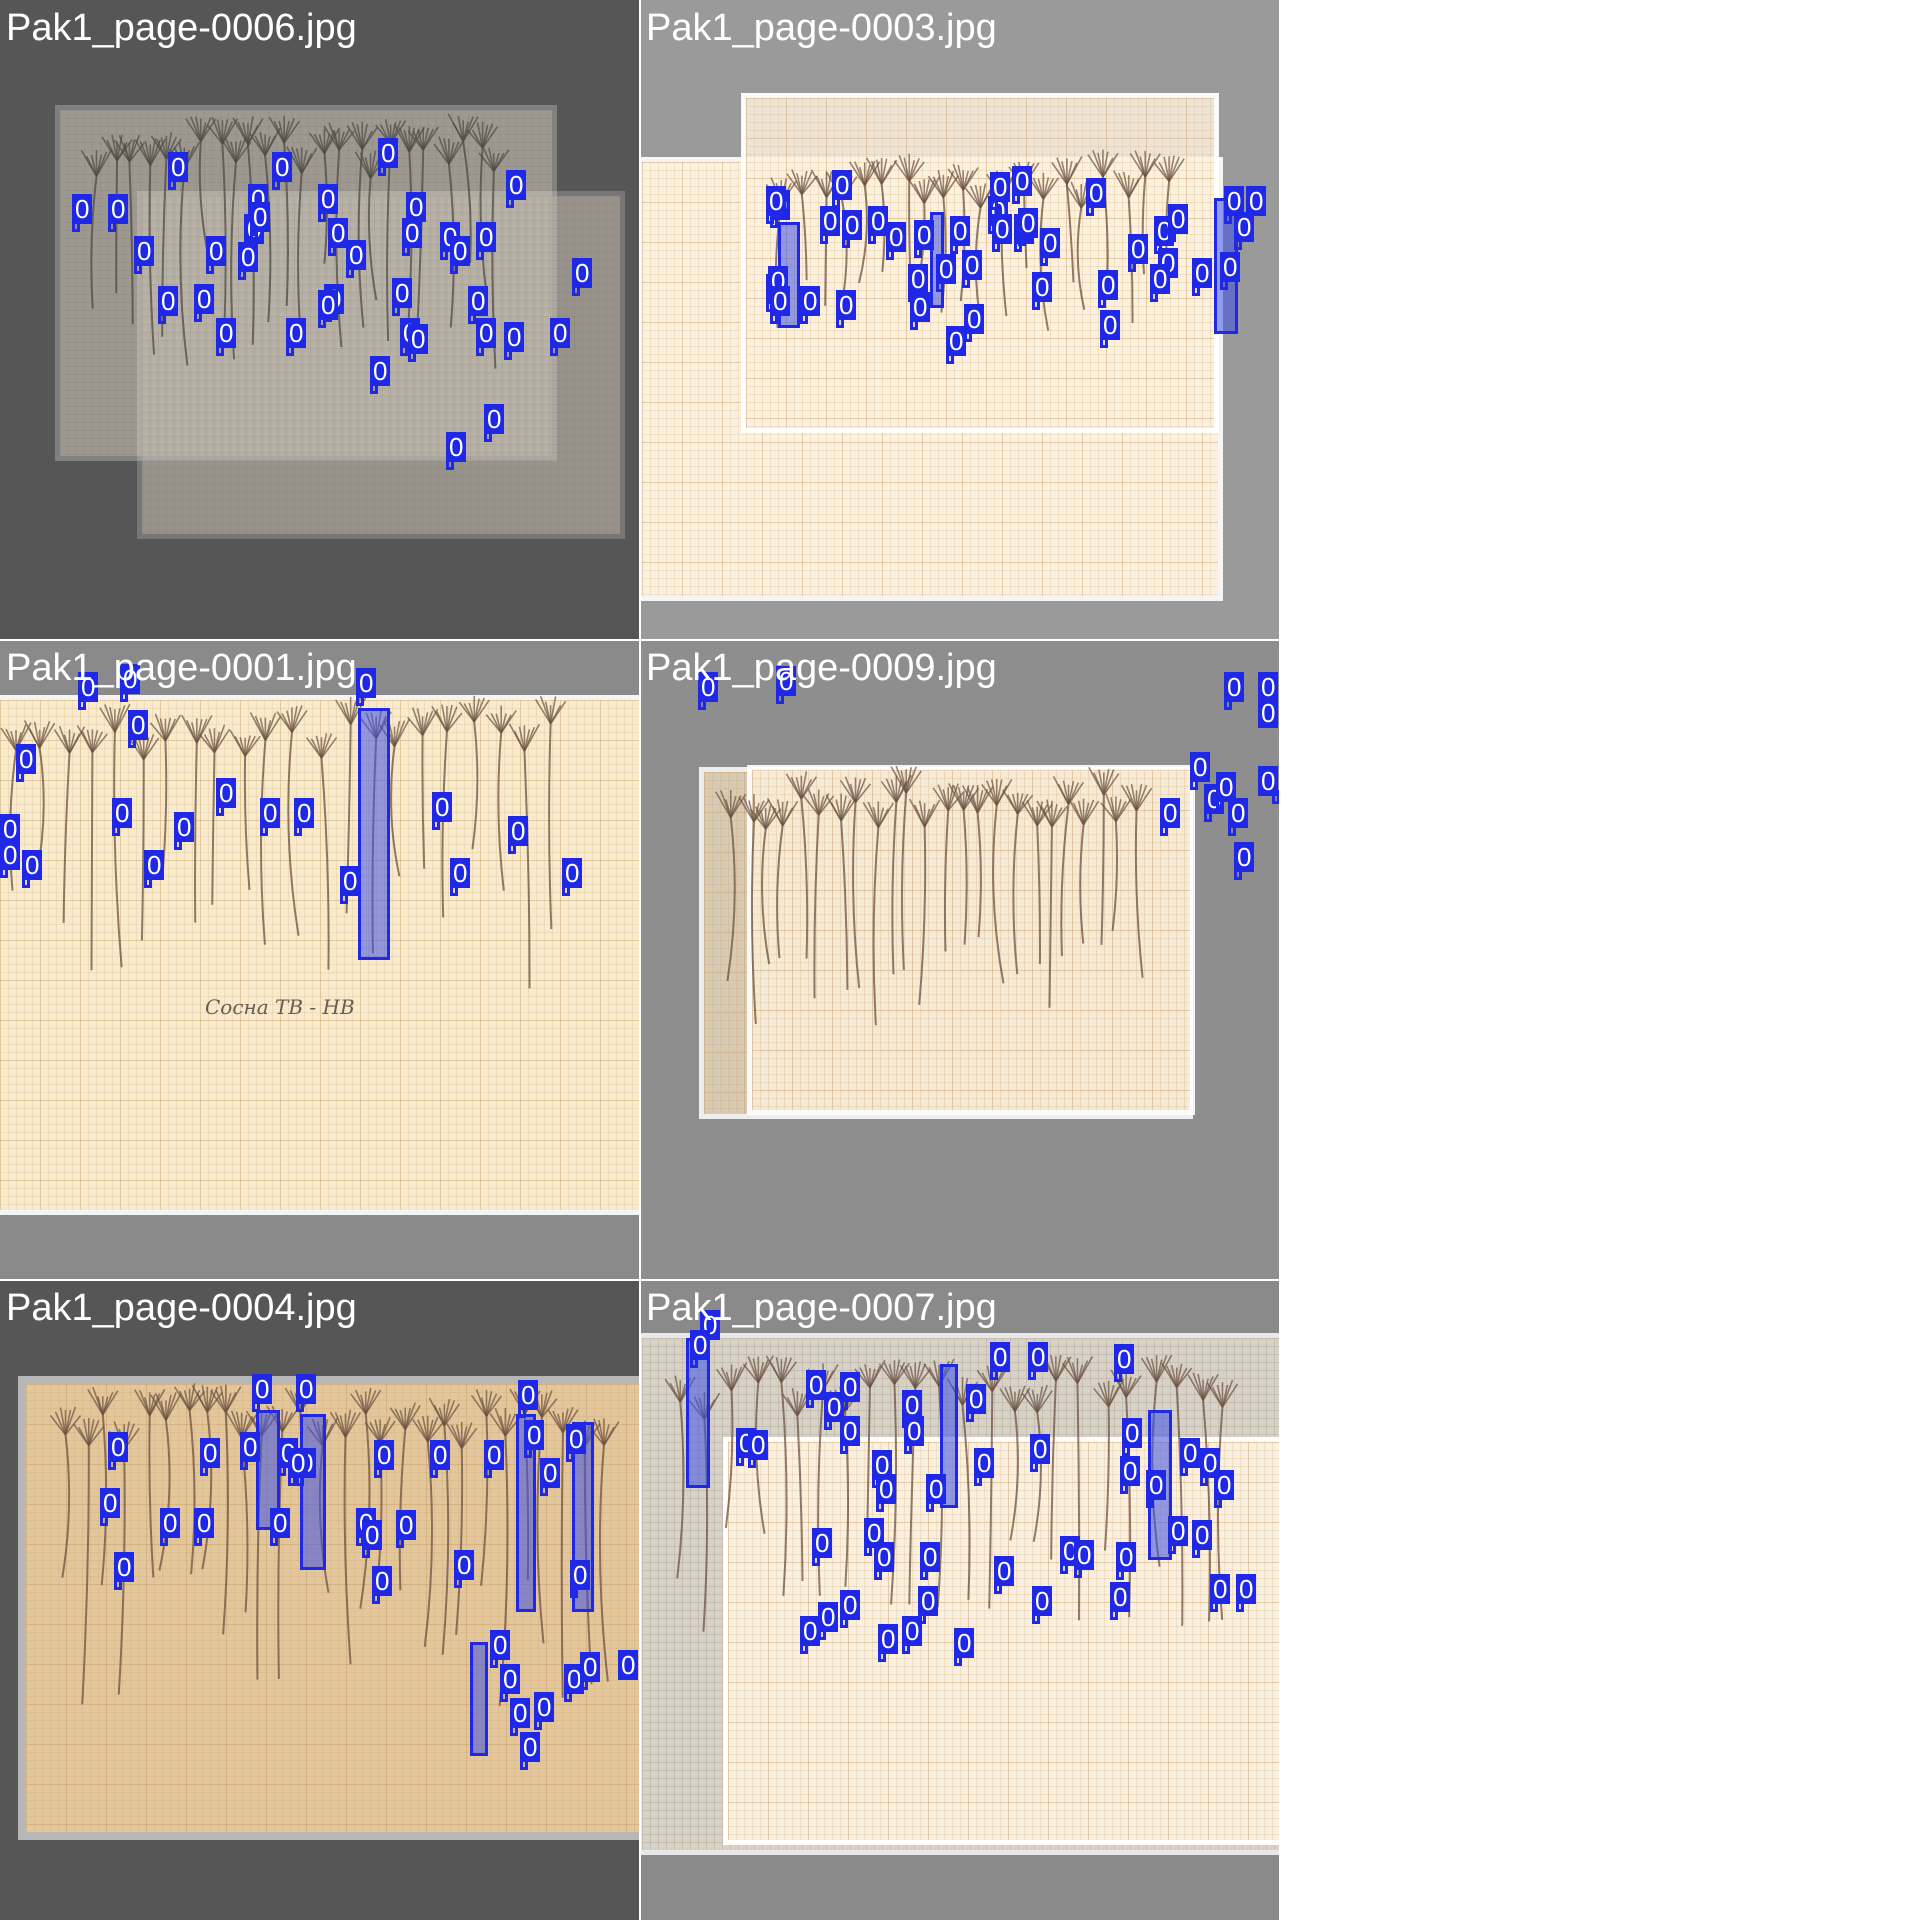 The width and height of the screenshot is (1920, 1920). Describe the element at coordinates (280, 1007) in the screenshot. I see `handwritten-caption: Сосна ТВ - НВ` at that location.